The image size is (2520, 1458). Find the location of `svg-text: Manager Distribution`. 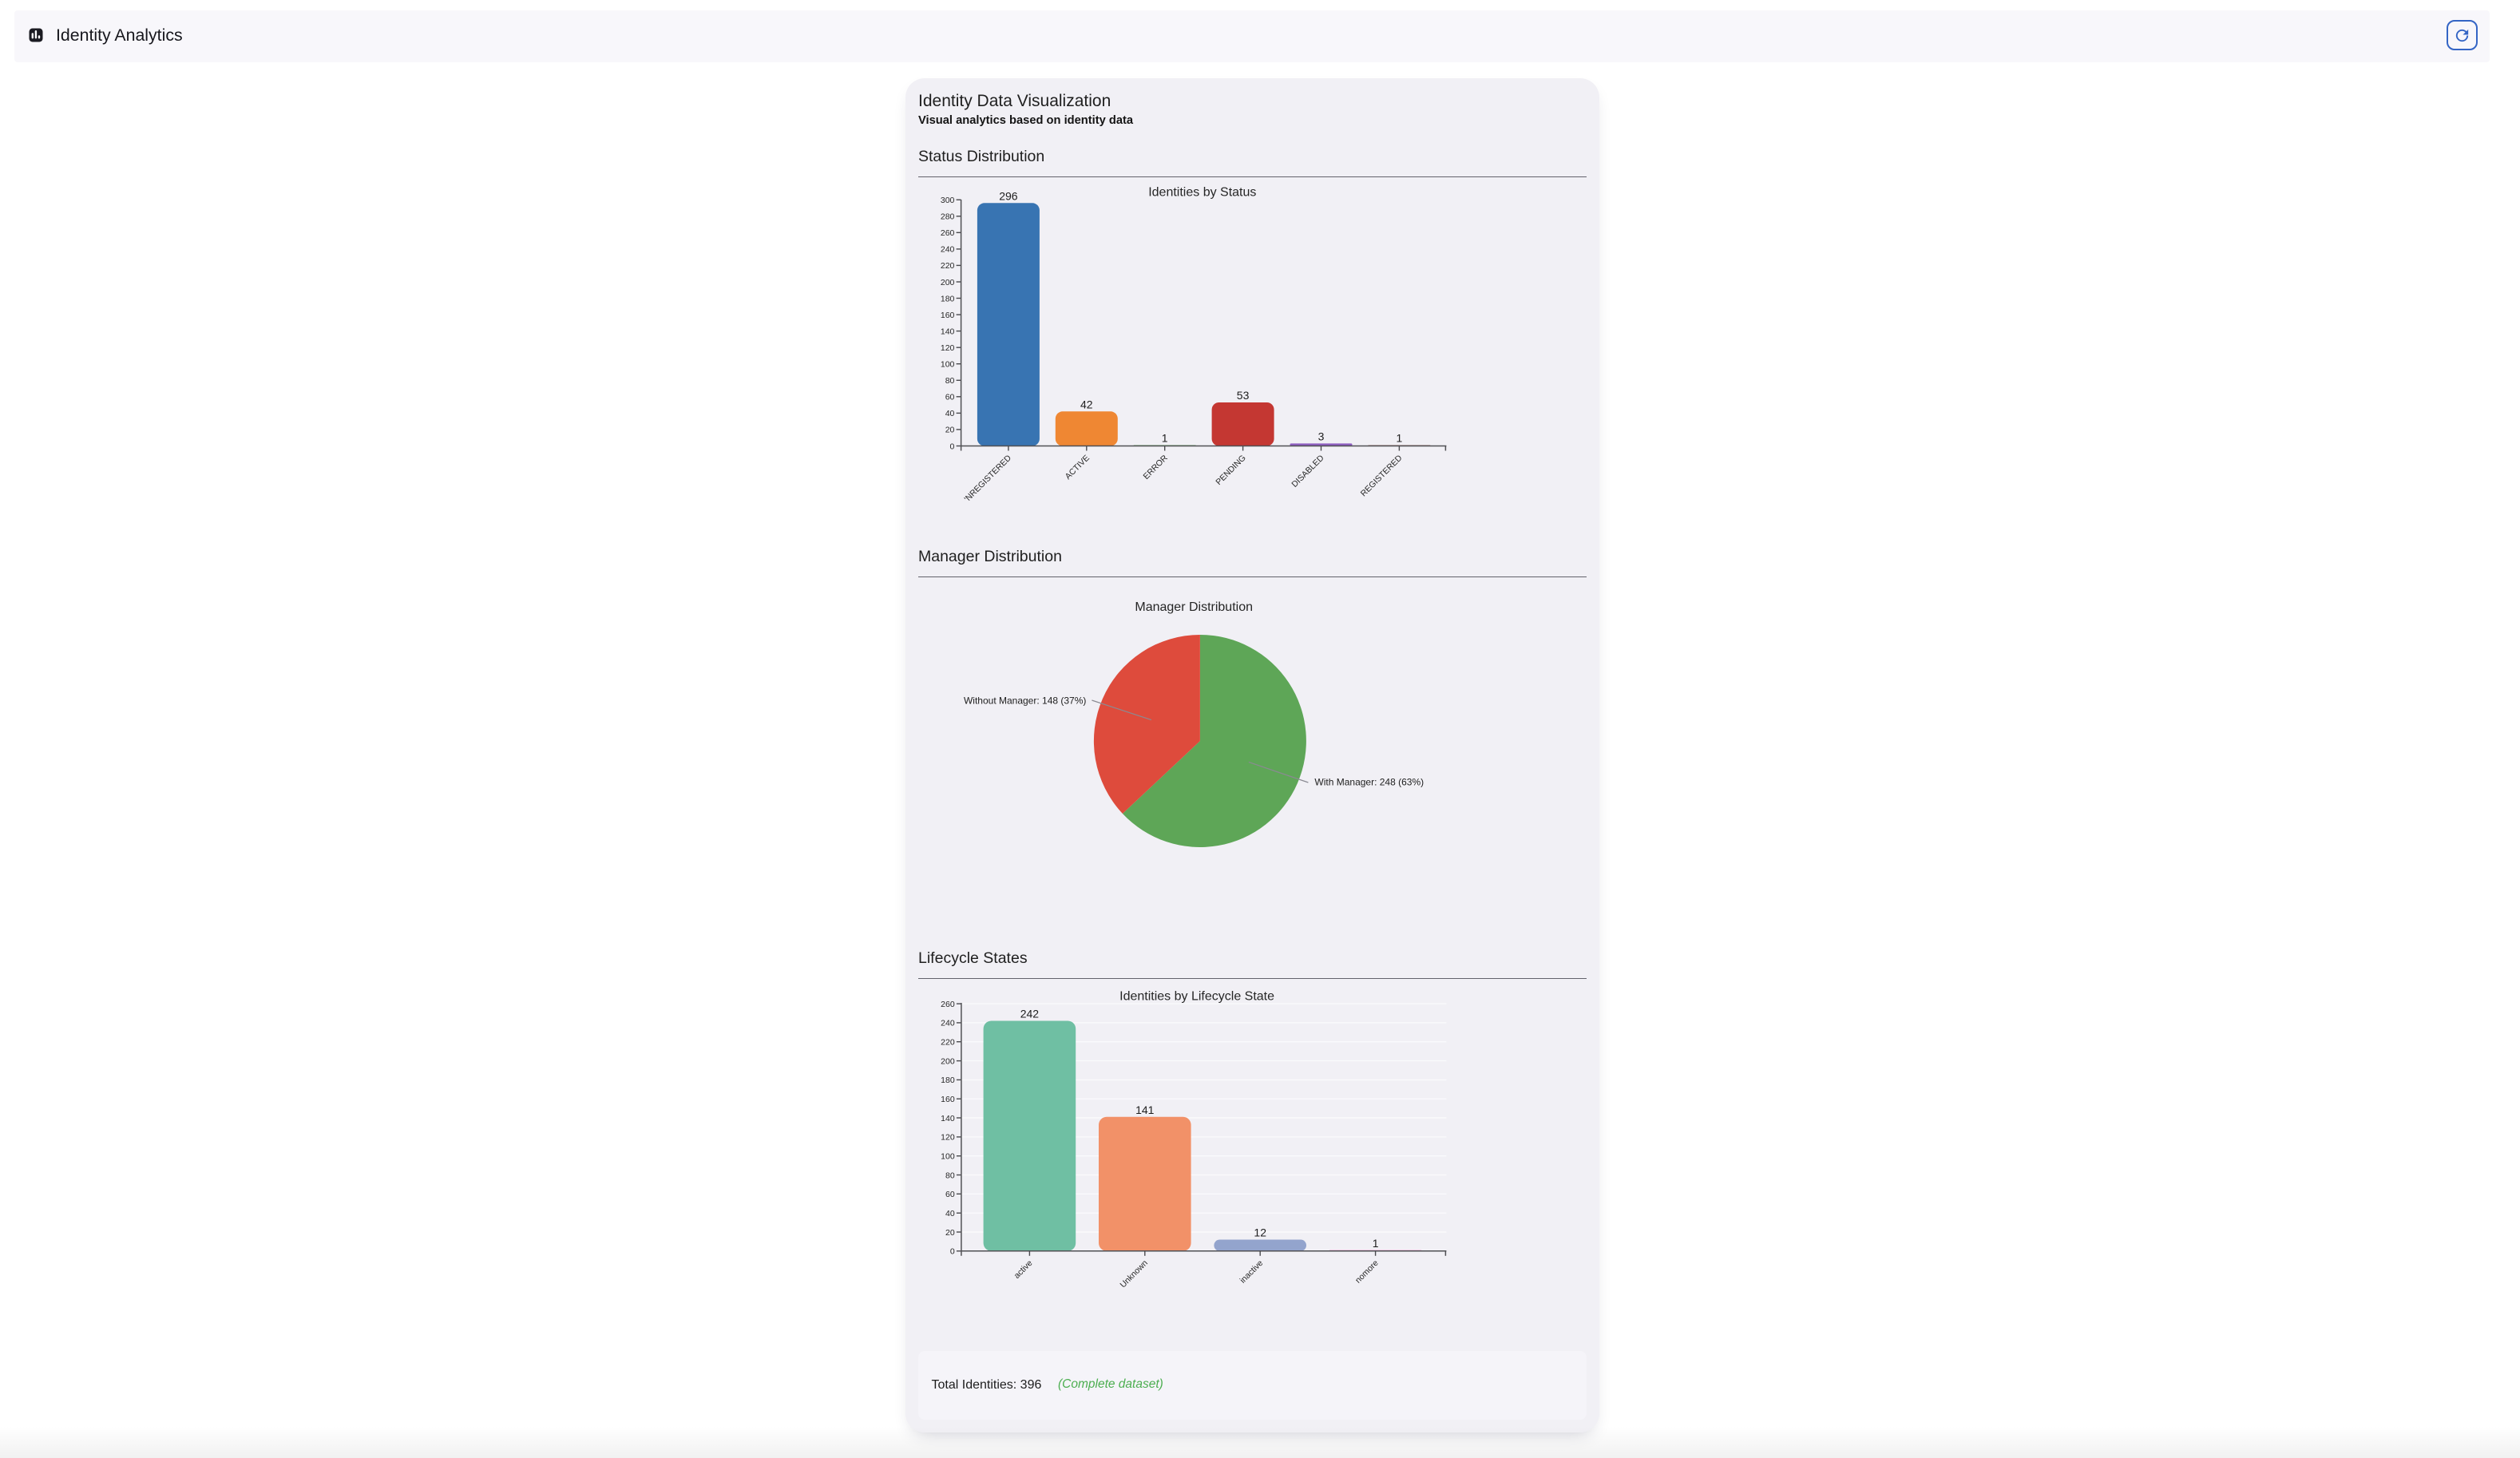

svg-text: Manager Distribution is located at coordinates (1194, 607).